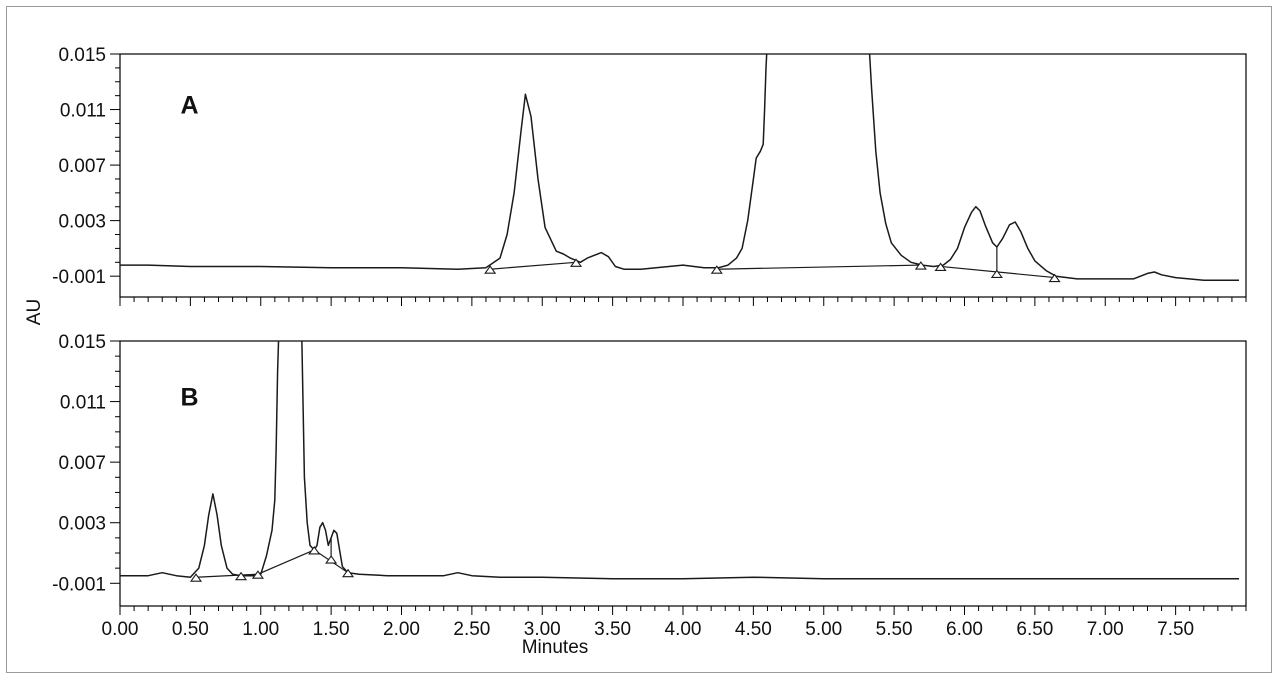  Describe the element at coordinates (823, 629) in the screenshot. I see `x-tick-label: 5.00` at that location.